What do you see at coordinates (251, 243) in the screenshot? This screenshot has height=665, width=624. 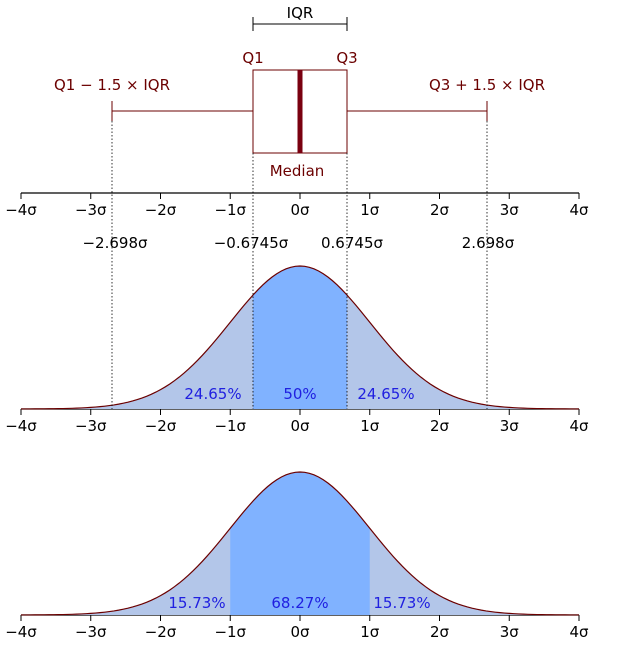 I see `quantile-label-q1: −0.6745σ` at bounding box center [251, 243].